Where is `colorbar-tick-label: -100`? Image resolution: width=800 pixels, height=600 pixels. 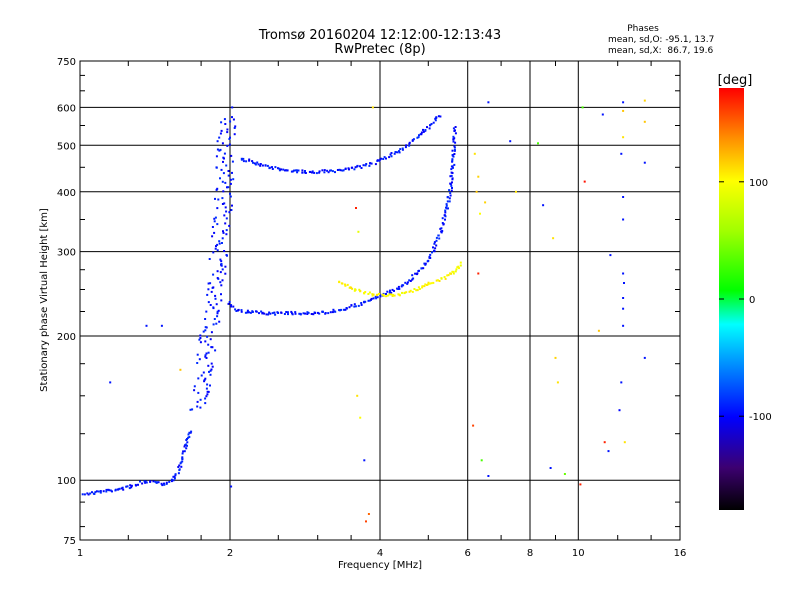 colorbar-tick-label: -100 is located at coordinates (760, 417).